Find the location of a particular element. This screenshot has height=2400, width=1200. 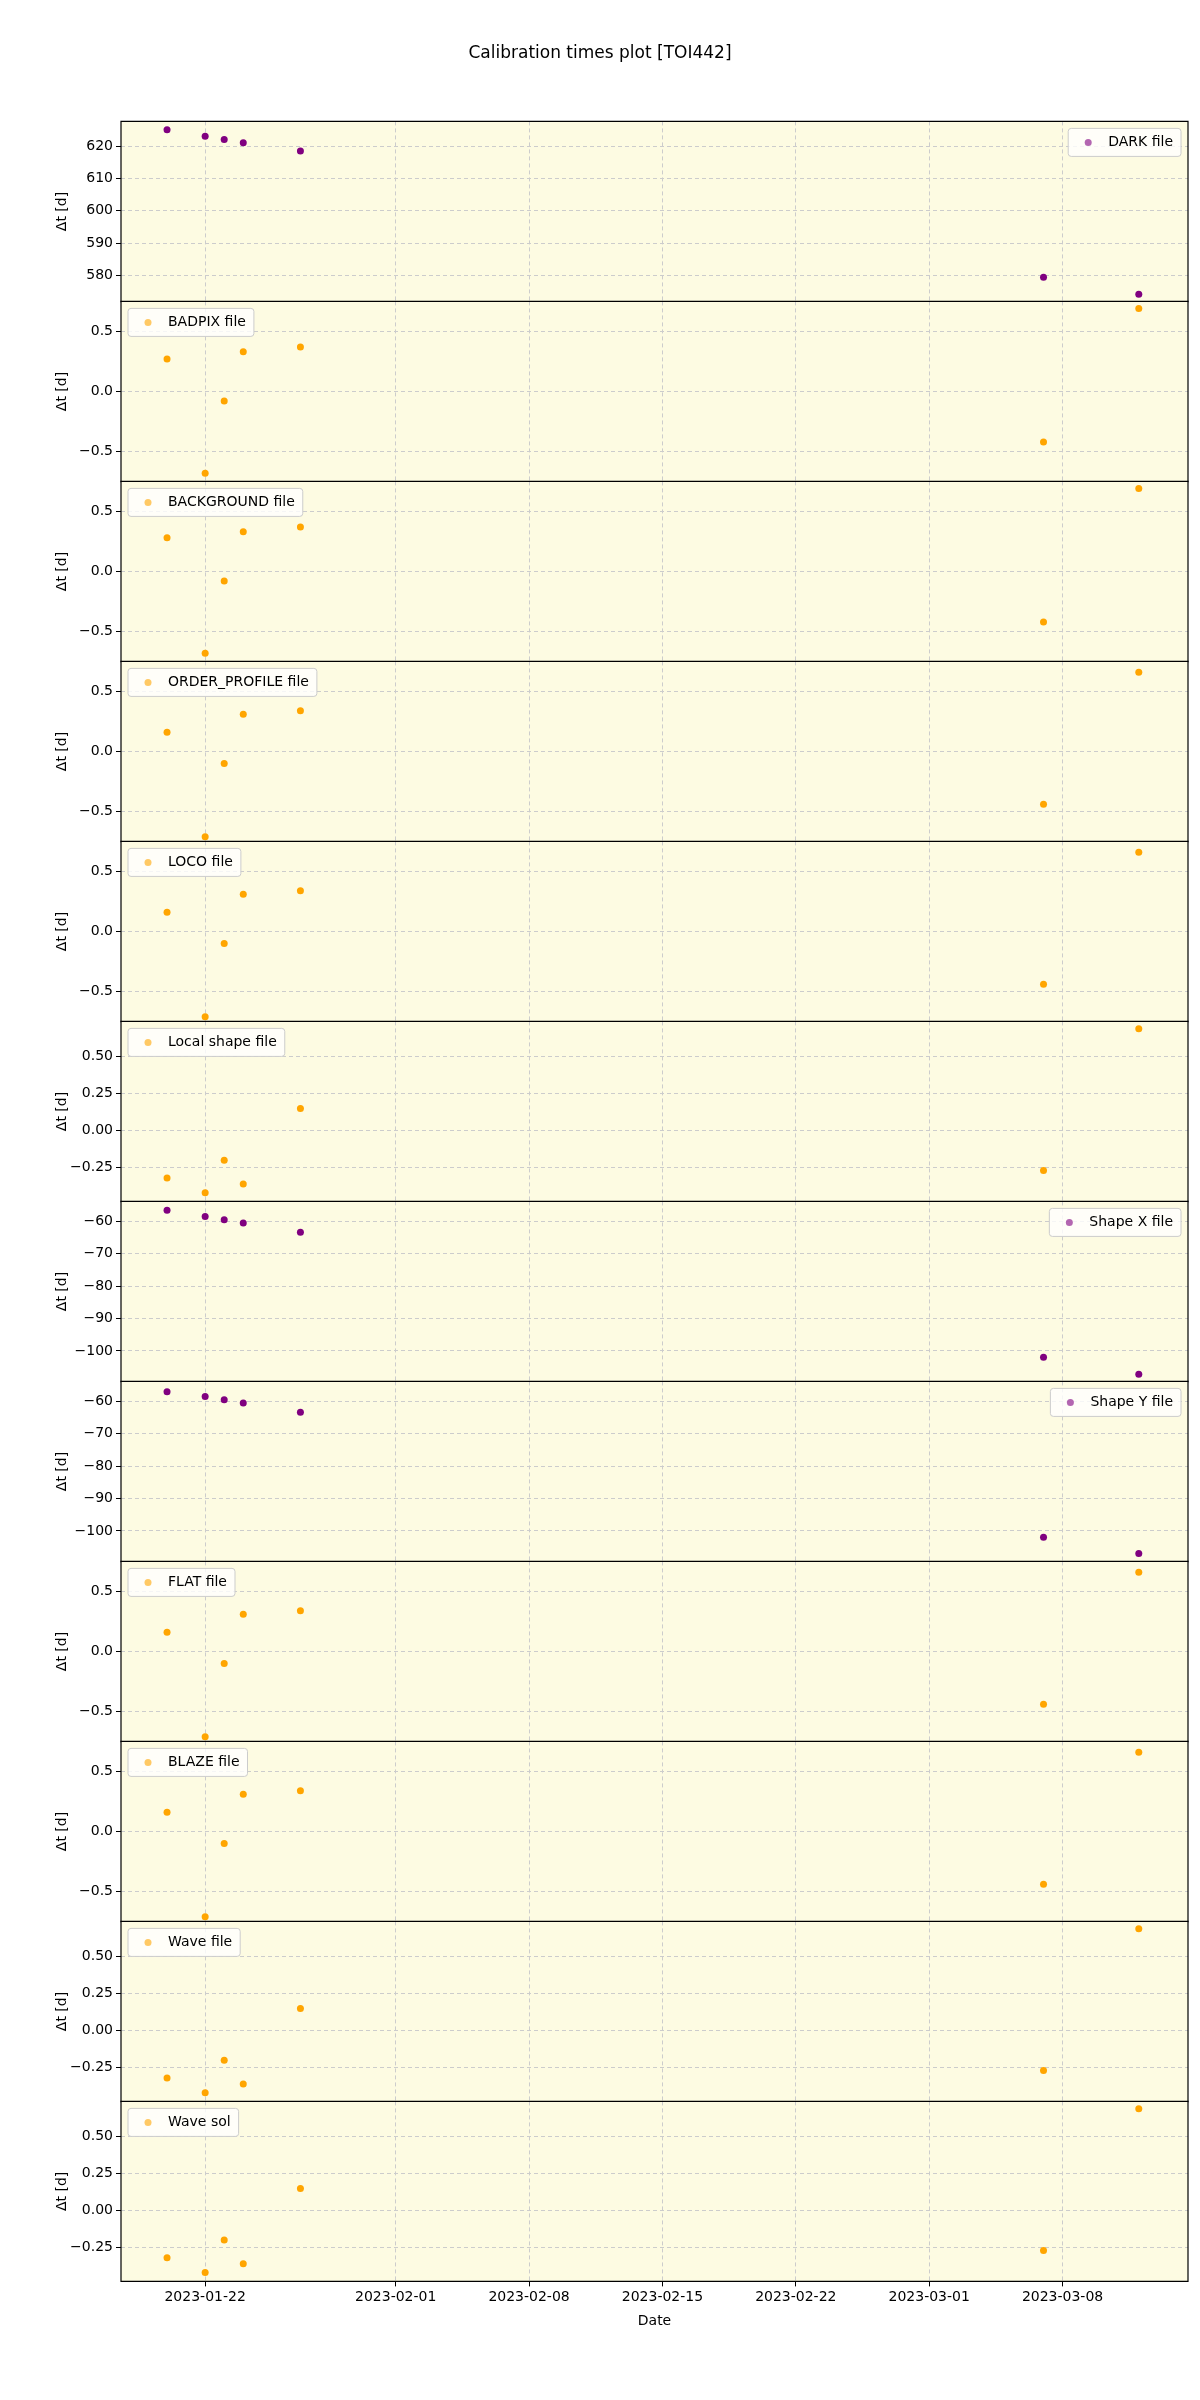

legend-label: Shape Y file is located at coordinates (1132, 1400).